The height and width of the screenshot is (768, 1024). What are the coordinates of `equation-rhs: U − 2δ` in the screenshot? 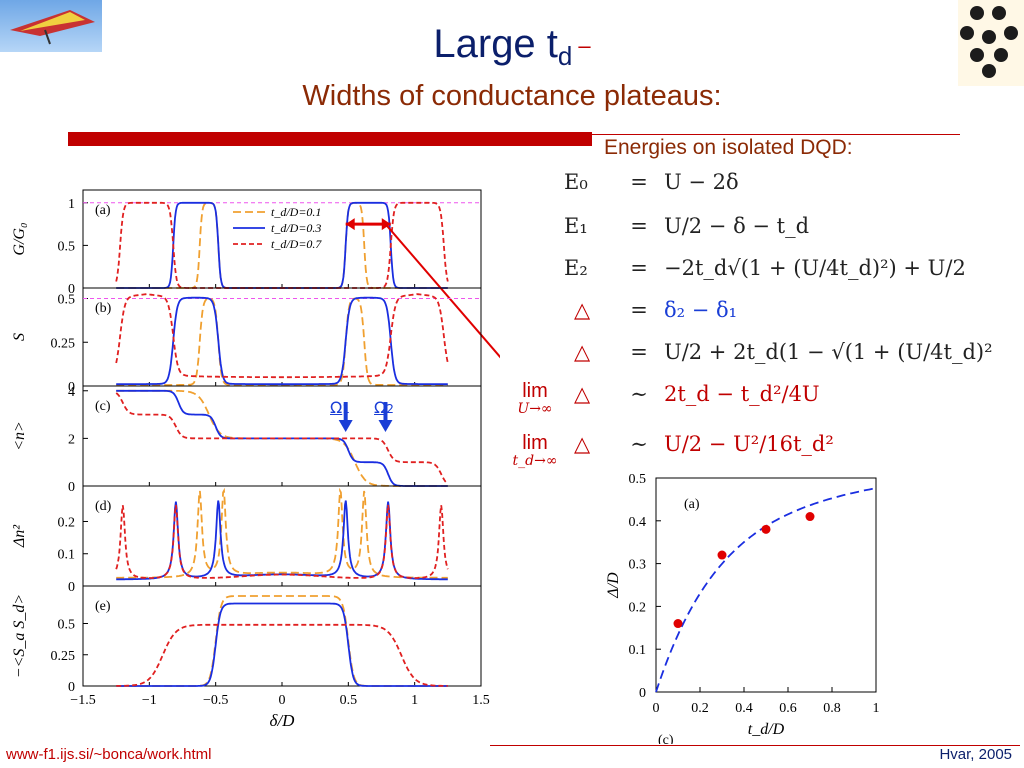 It's located at (701, 182).